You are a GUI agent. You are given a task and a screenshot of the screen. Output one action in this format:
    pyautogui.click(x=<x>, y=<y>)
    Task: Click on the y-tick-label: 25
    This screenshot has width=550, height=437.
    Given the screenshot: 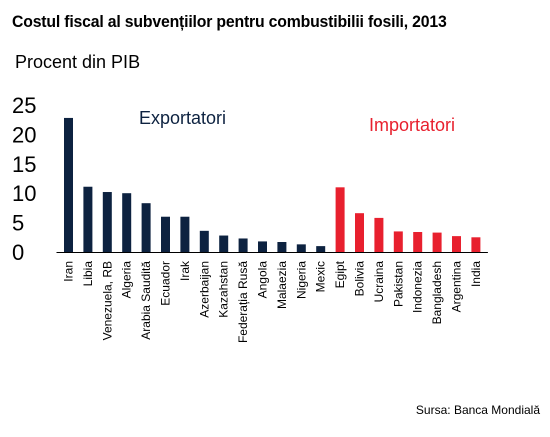 What is the action you would take?
    pyautogui.click(x=24, y=105)
    